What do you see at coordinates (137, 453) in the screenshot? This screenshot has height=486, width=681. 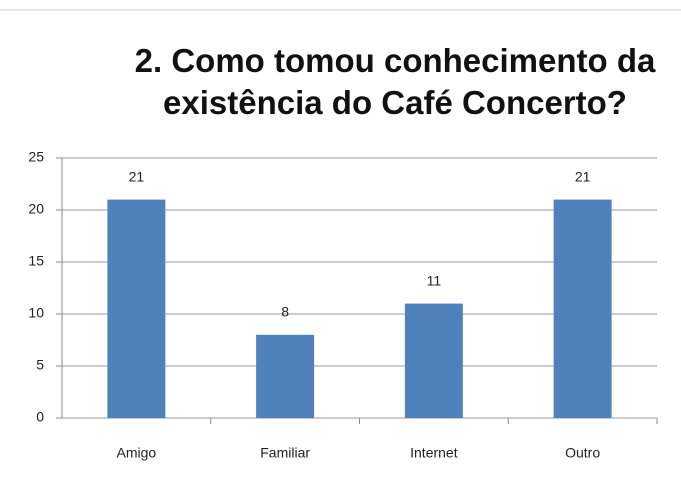 I see `x-tick-label: Amigo` at bounding box center [137, 453].